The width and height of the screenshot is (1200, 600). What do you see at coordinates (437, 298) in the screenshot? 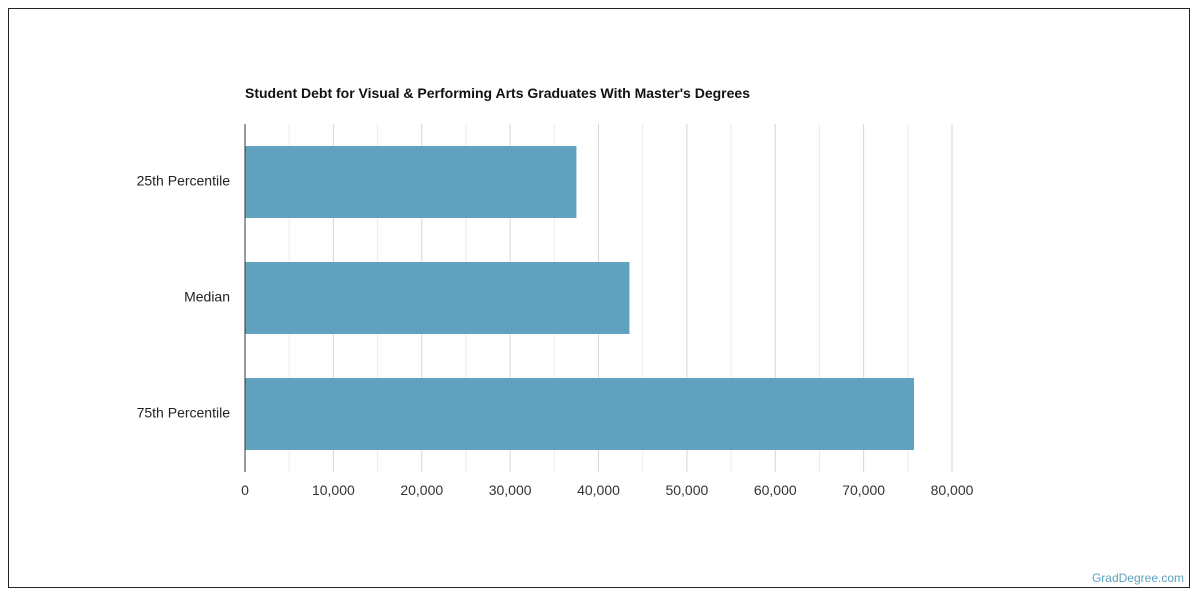
I see `bar-median` at bounding box center [437, 298].